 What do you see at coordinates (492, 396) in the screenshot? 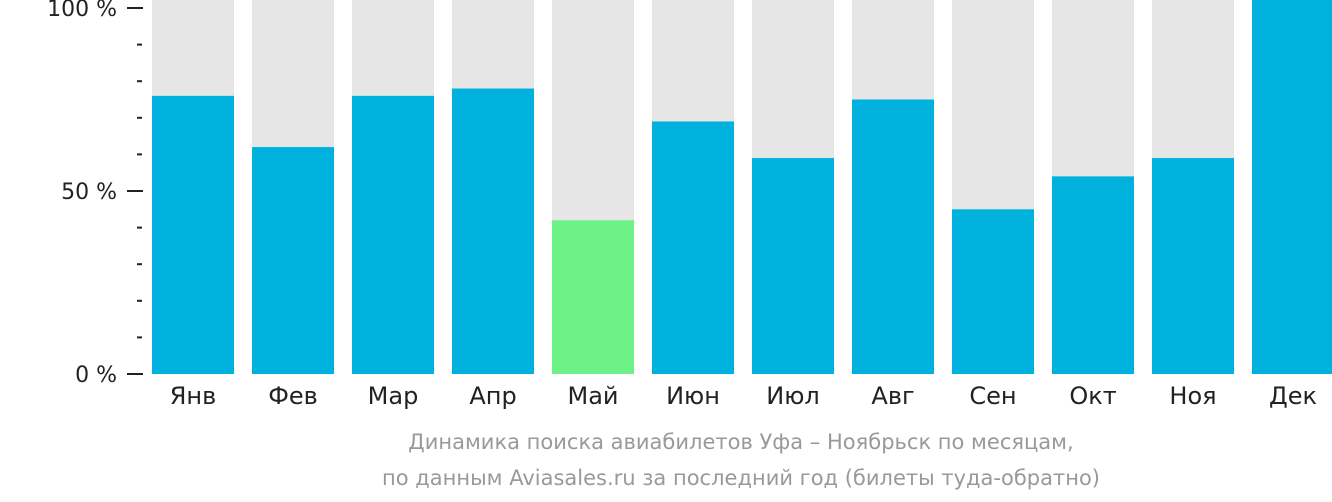
I see `x-tick-label: Апр` at bounding box center [492, 396].